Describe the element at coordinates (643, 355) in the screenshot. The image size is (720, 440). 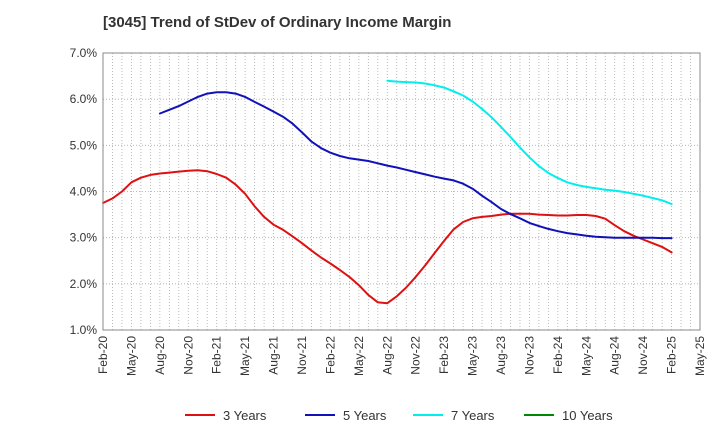
I see `x-tick-label: Nov-24` at that location.